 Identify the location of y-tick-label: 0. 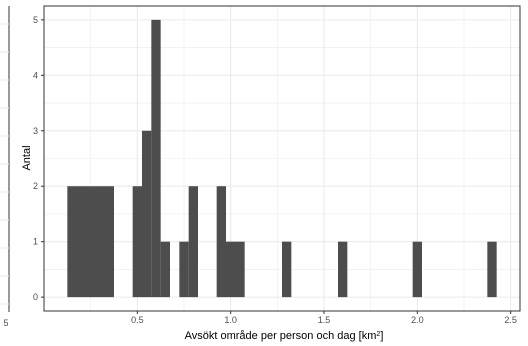
(35, 297).